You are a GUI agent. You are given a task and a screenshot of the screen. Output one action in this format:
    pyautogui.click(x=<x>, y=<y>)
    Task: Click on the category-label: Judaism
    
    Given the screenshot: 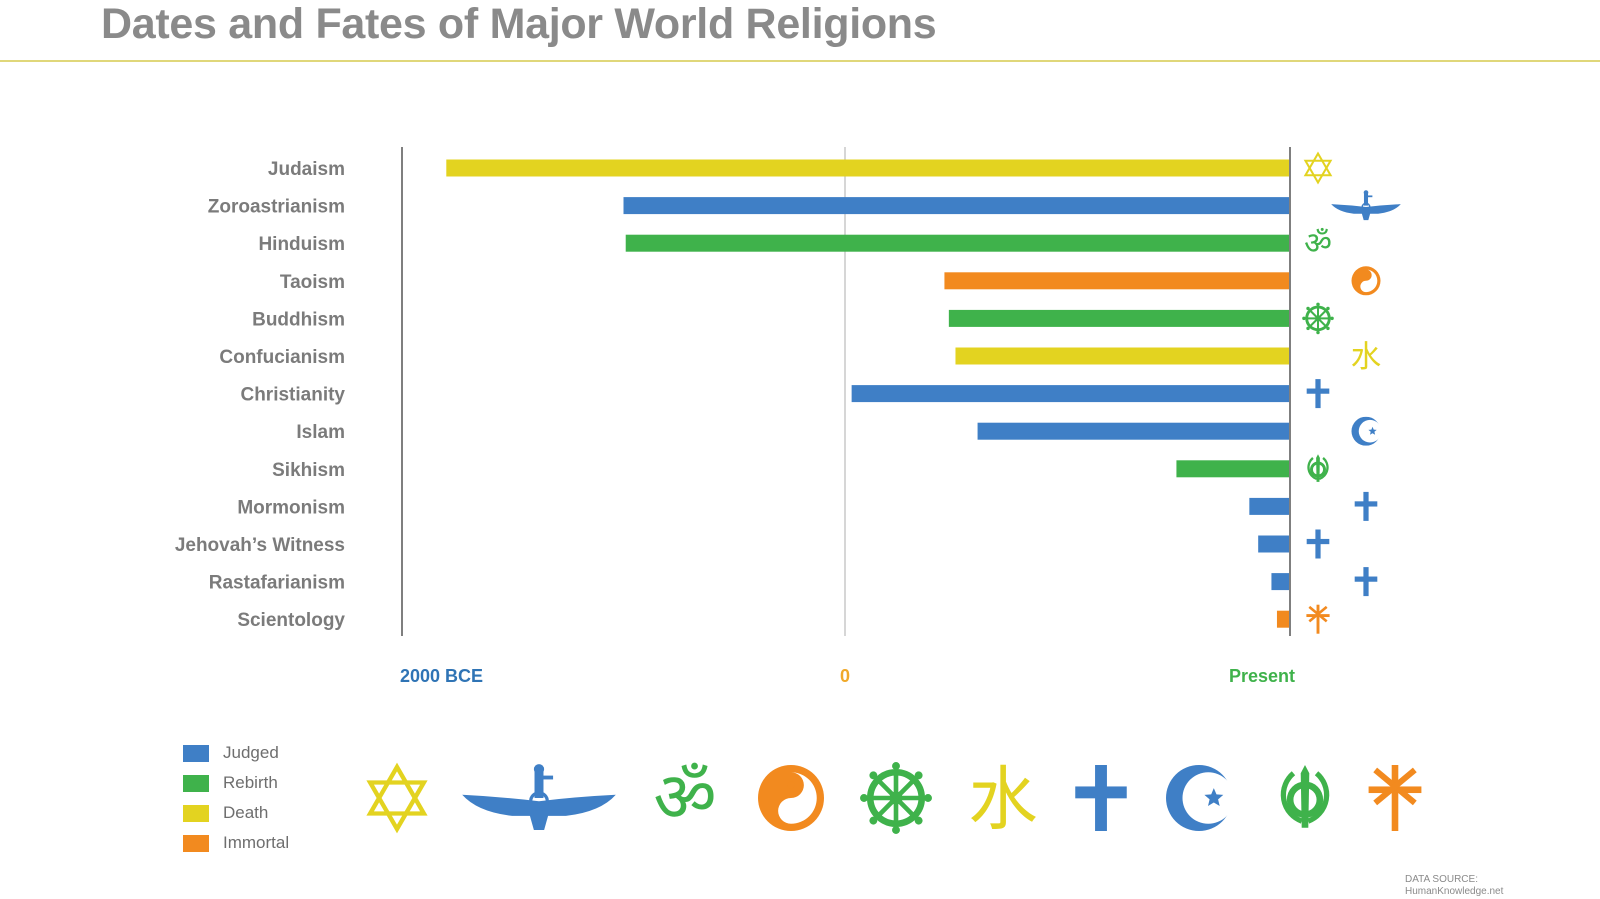 What is the action you would take?
    pyautogui.click(x=306, y=169)
    